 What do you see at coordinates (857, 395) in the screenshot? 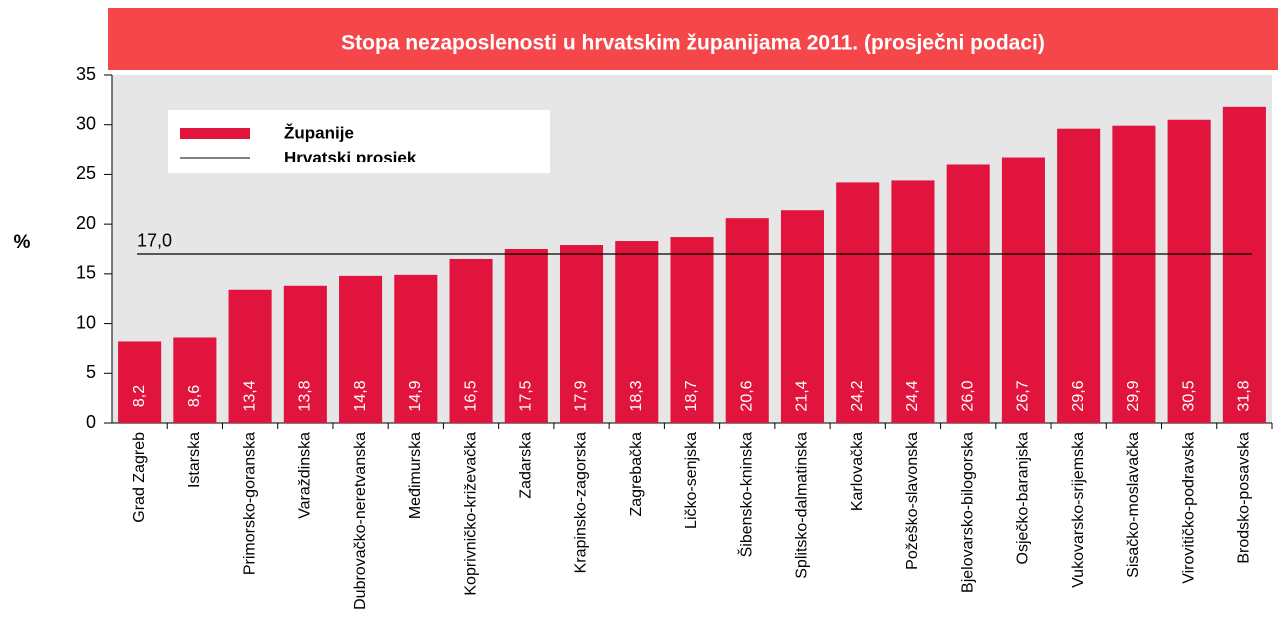
I see `value-label: 24,2` at bounding box center [857, 395].